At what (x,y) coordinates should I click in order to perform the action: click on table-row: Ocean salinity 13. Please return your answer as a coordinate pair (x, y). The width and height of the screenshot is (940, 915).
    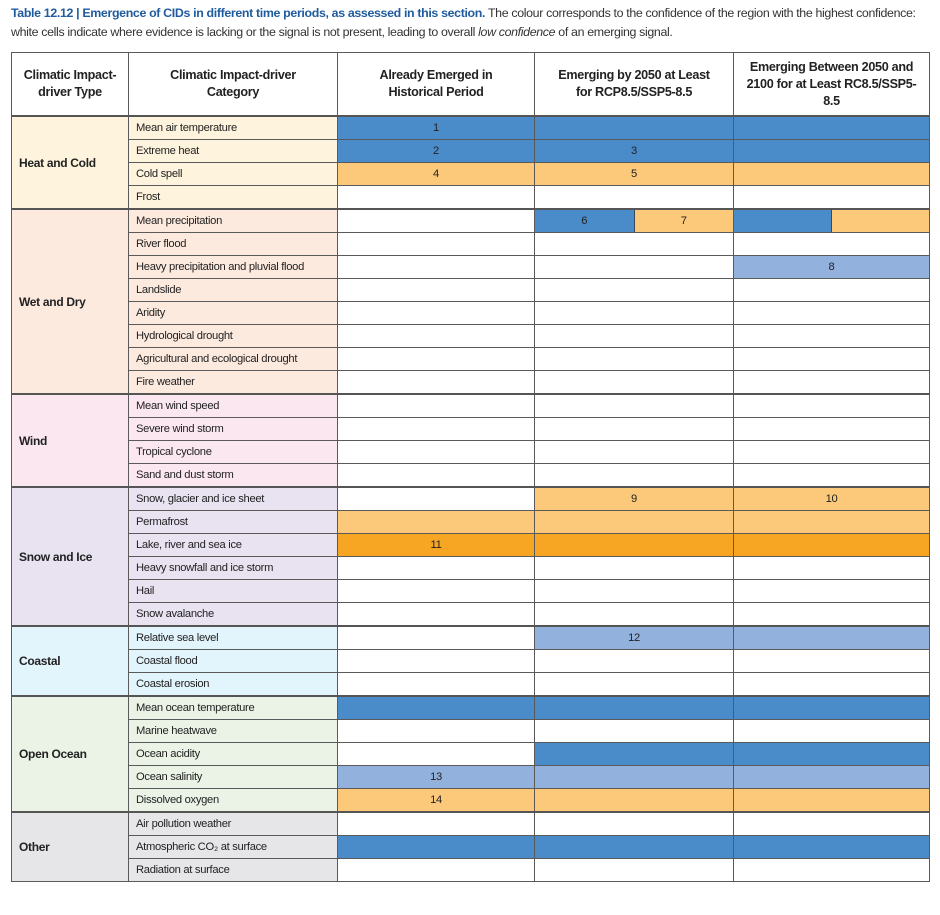
    Looking at the image, I should click on (471, 777).